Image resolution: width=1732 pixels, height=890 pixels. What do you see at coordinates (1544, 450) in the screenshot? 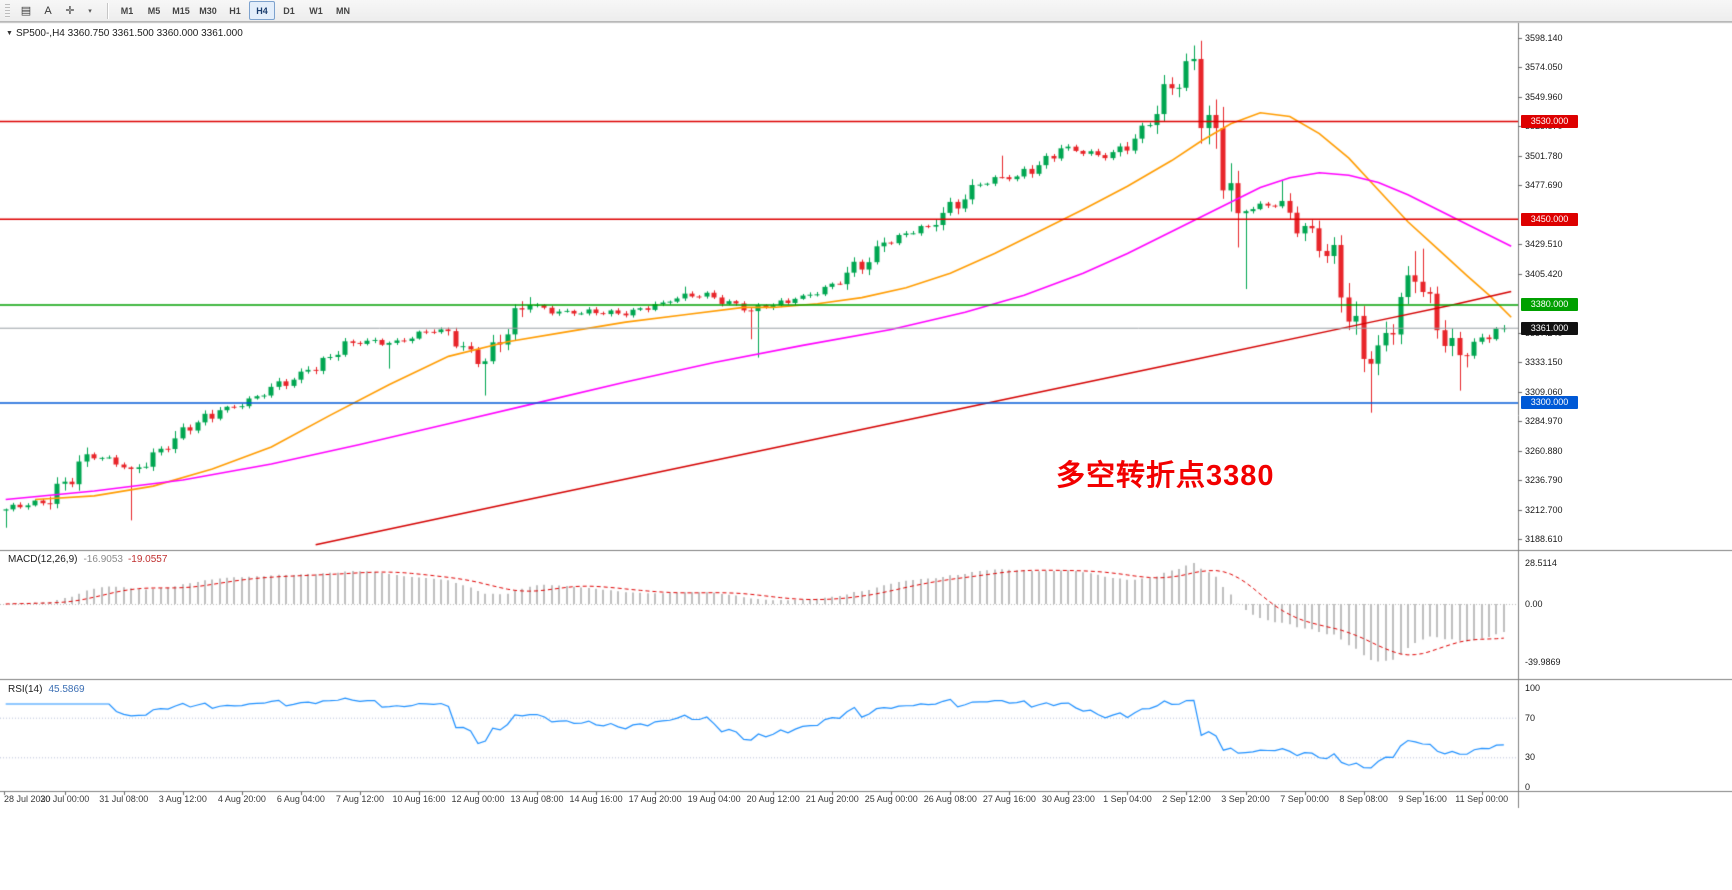
I see `price-scale-label: 3260.880` at bounding box center [1544, 450].